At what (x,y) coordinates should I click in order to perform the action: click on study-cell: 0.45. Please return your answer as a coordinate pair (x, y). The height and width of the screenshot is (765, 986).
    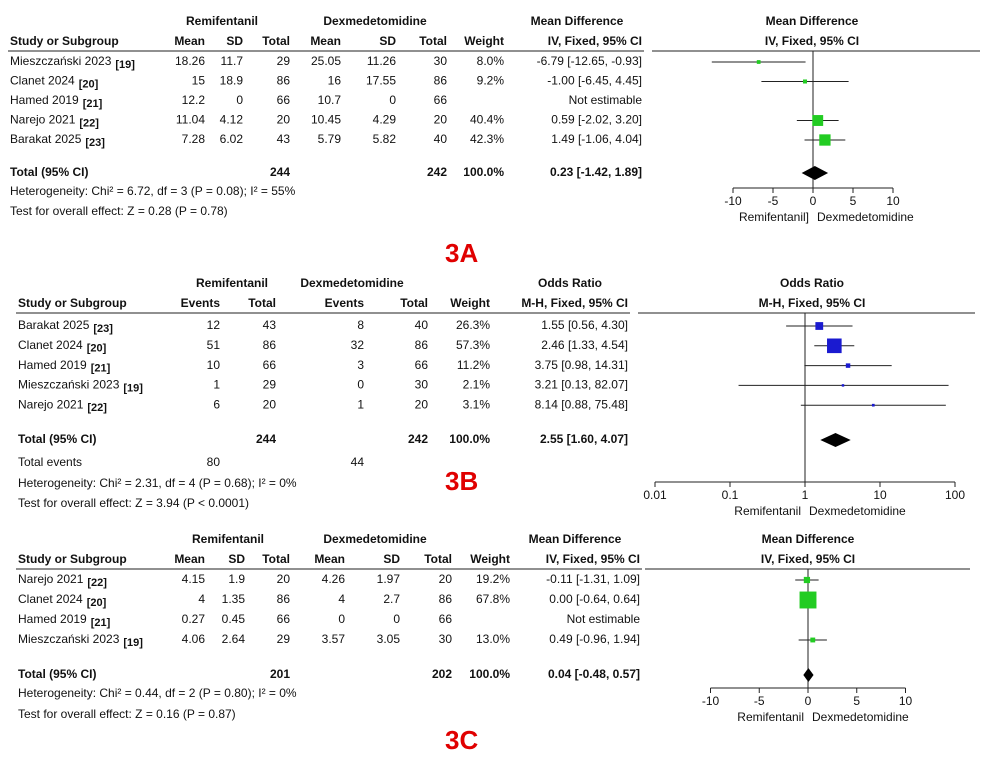
    Looking at the image, I should click on (234, 619).